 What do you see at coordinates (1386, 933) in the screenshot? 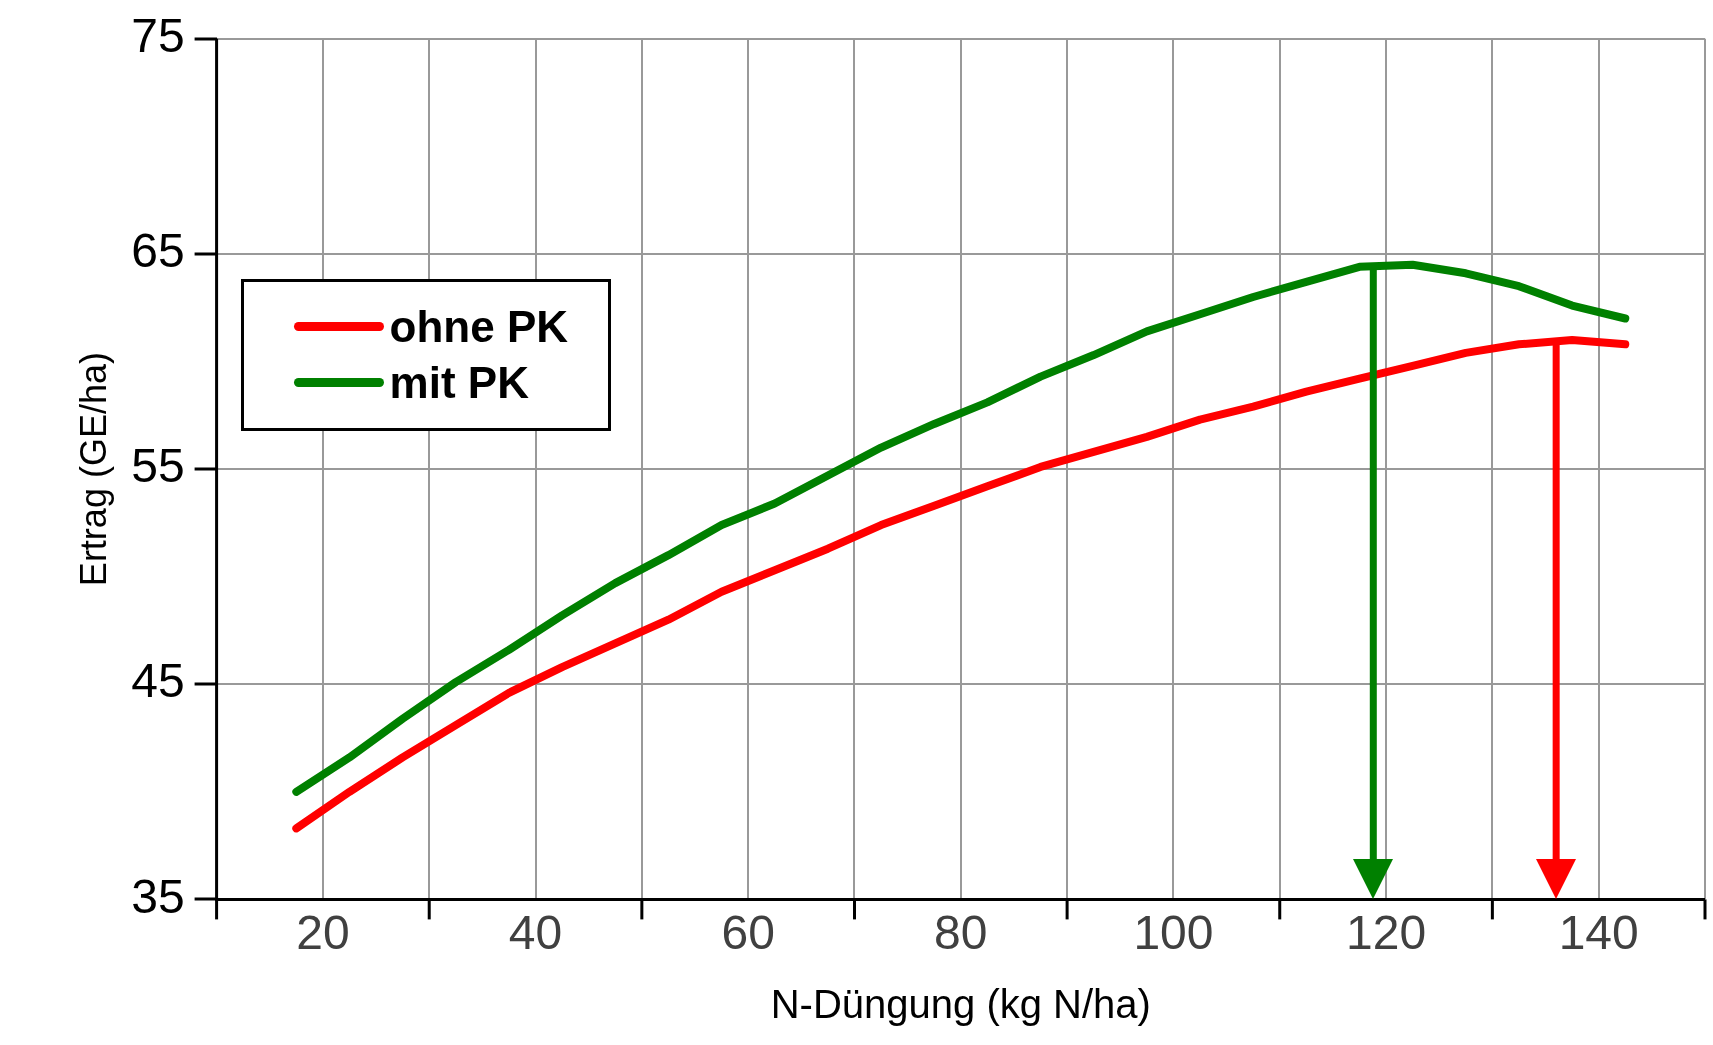
I see `x-tick-label: 120` at bounding box center [1386, 933].